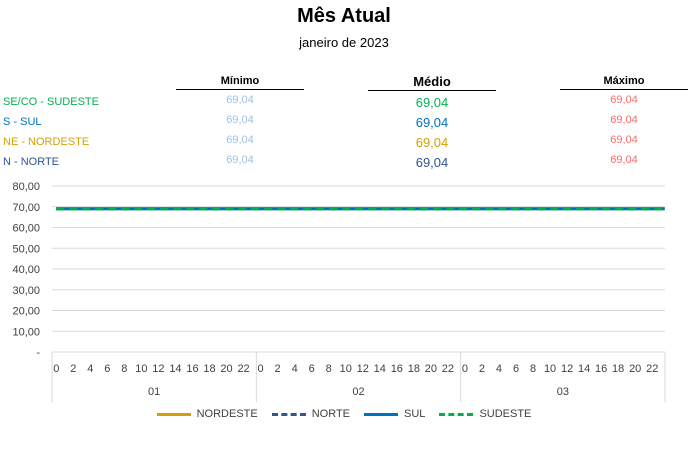  Describe the element at coordinates (505, 414) in the screenshot. I see `legend-label: SUDESTE` at that location.